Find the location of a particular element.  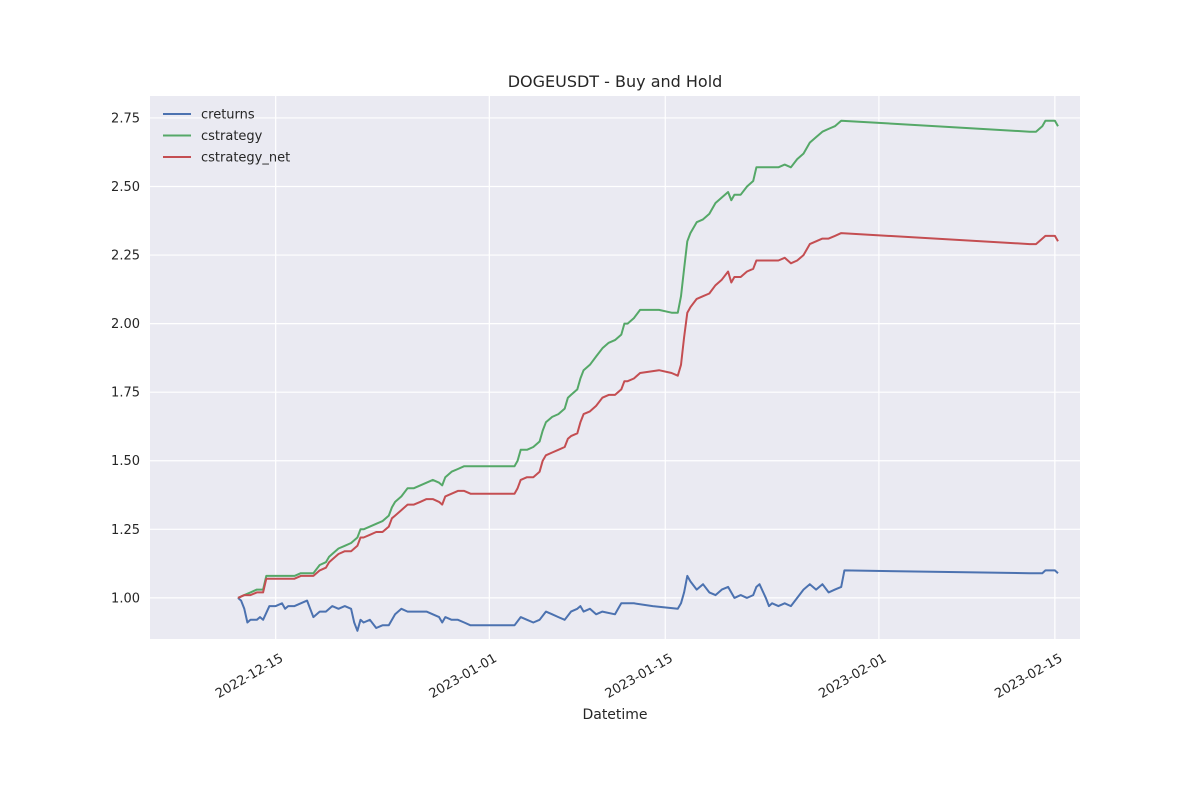

y-tick-label: 2.50 is located at coordinates (125, 187).